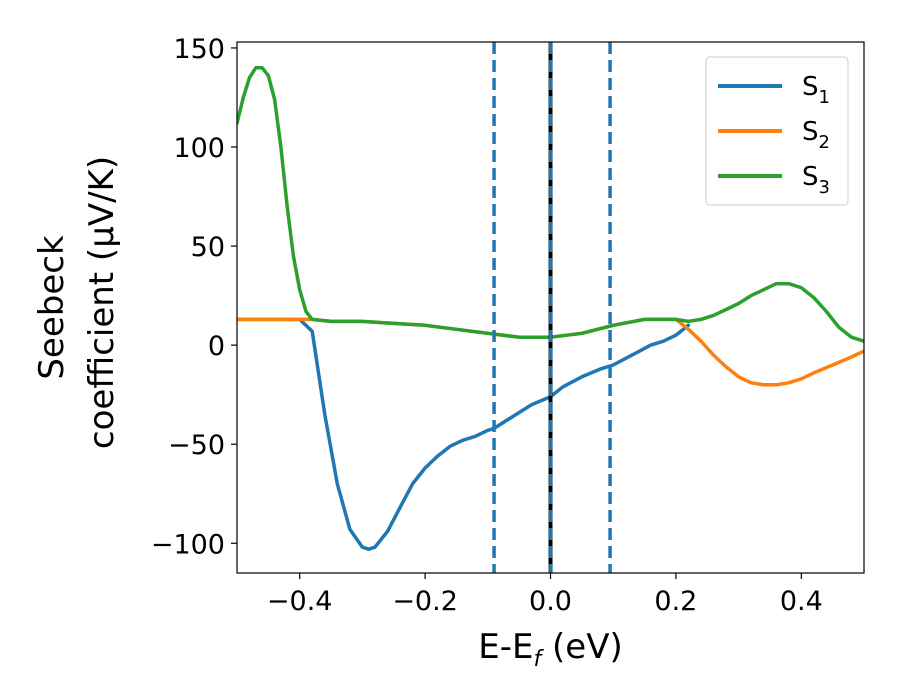  I want to click on y-tick-label: 50, so click(208, 247).